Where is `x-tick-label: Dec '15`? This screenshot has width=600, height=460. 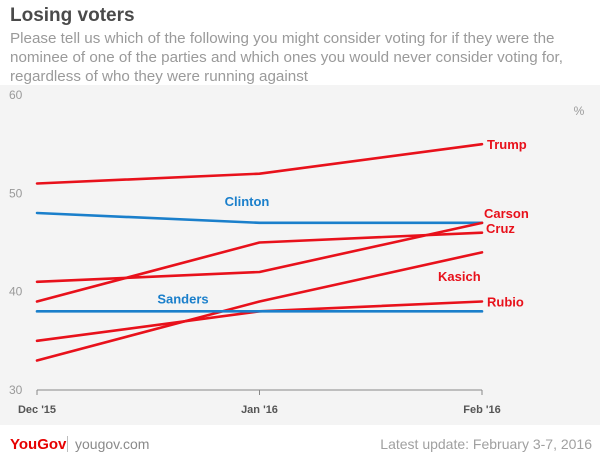 x-tick-label: Dec '15 is located at coordinates (37, 410).